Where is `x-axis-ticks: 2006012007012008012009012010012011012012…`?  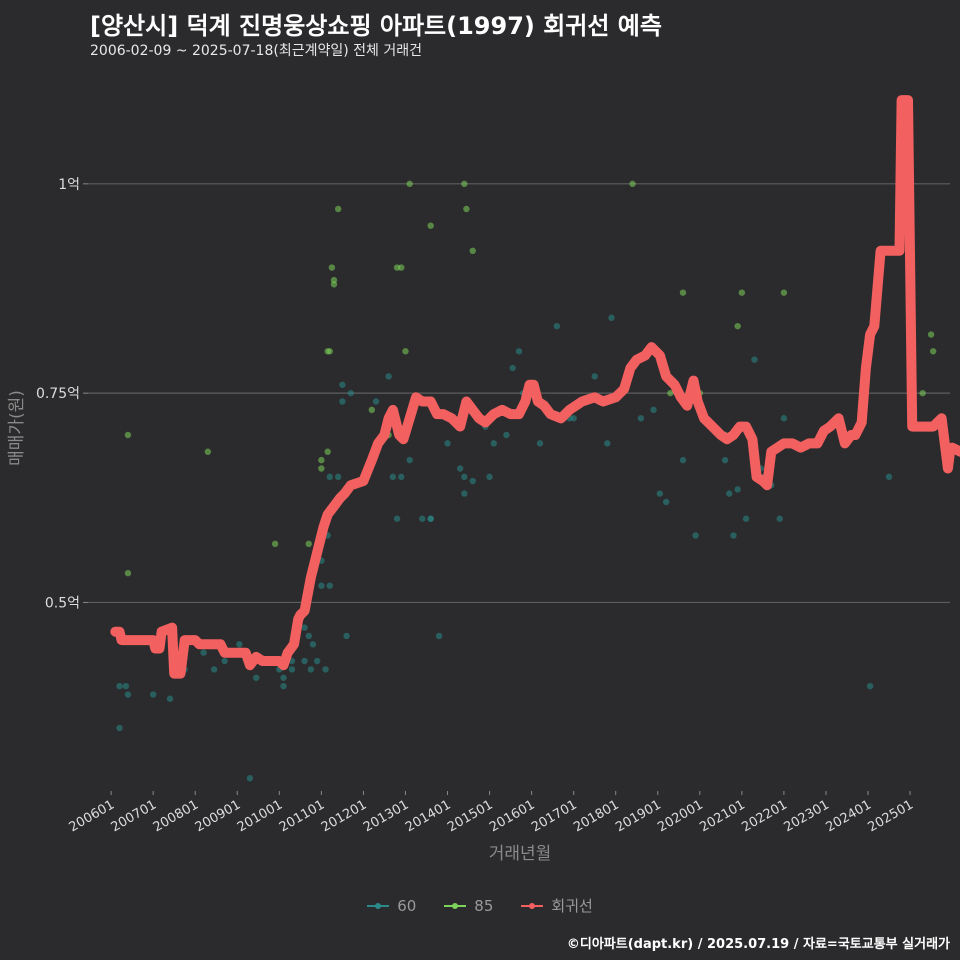
x-axis-ticks: 2006012007012008012009012010012011012012… is located at coordinates (491, 813).